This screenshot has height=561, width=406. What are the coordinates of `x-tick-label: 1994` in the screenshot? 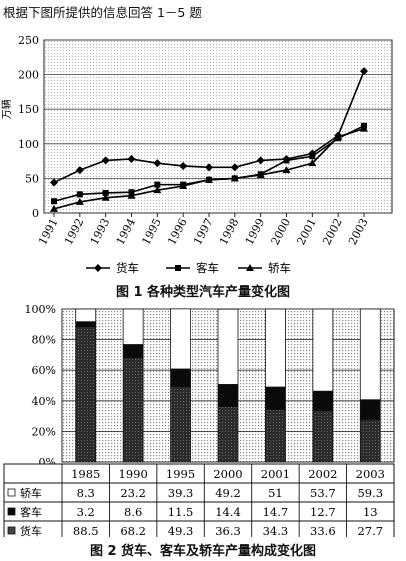 It's located at (126, 231).